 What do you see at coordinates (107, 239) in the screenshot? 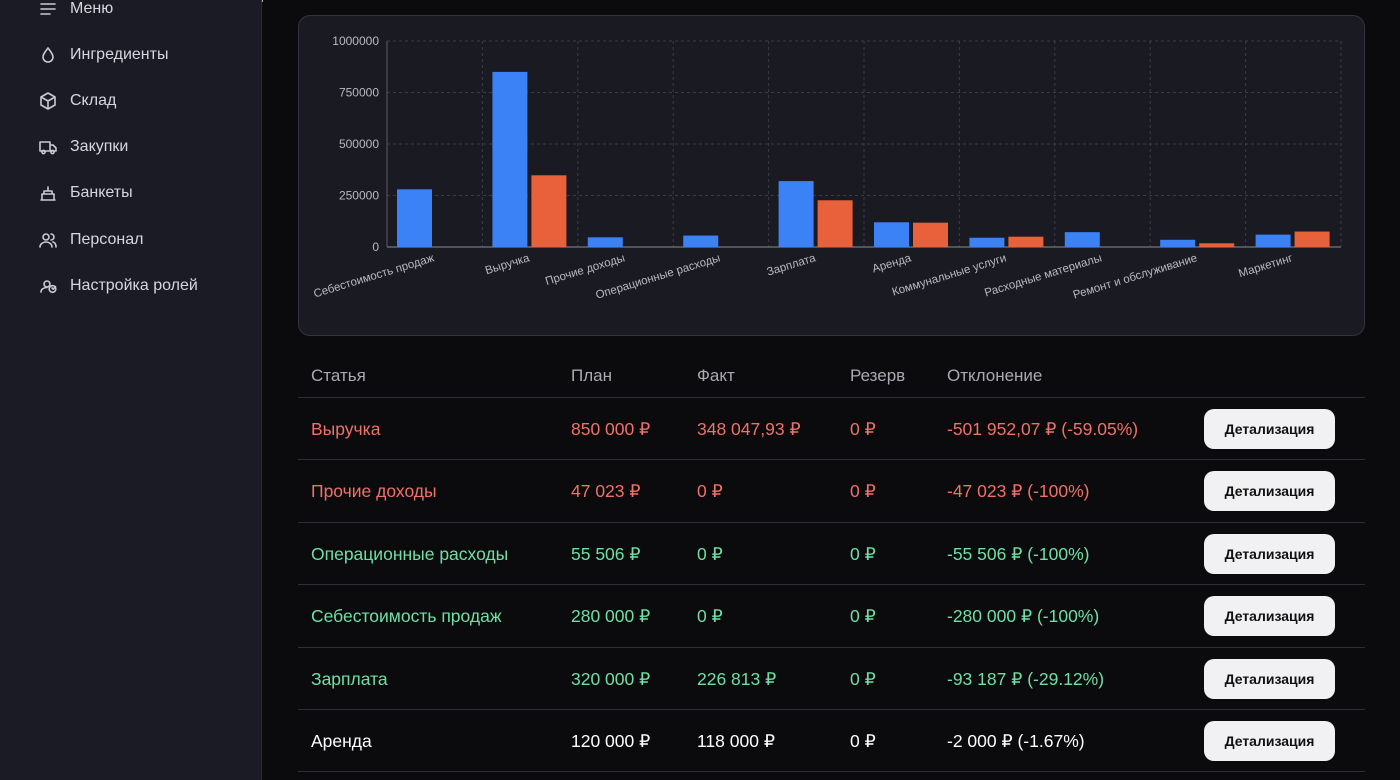
I see `sidebar-item-label: Персонал` at bounding box center [107, 239].